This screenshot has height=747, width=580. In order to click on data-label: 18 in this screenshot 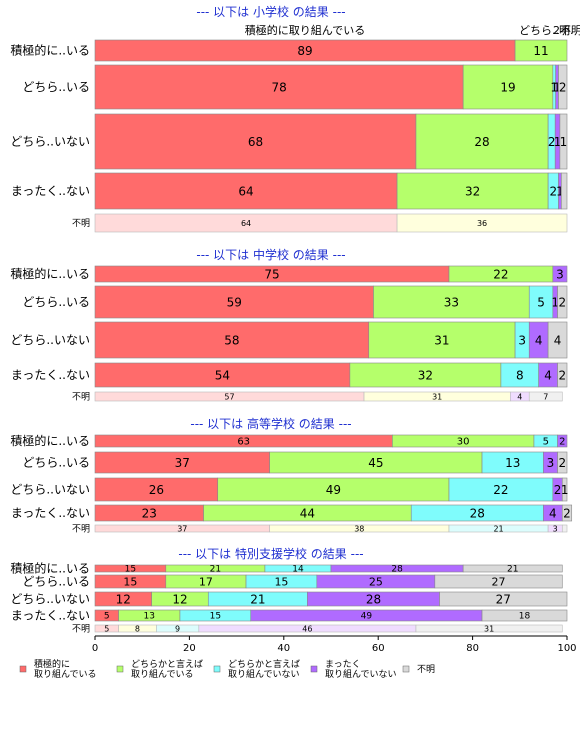, I will do `click(525, 617)`.